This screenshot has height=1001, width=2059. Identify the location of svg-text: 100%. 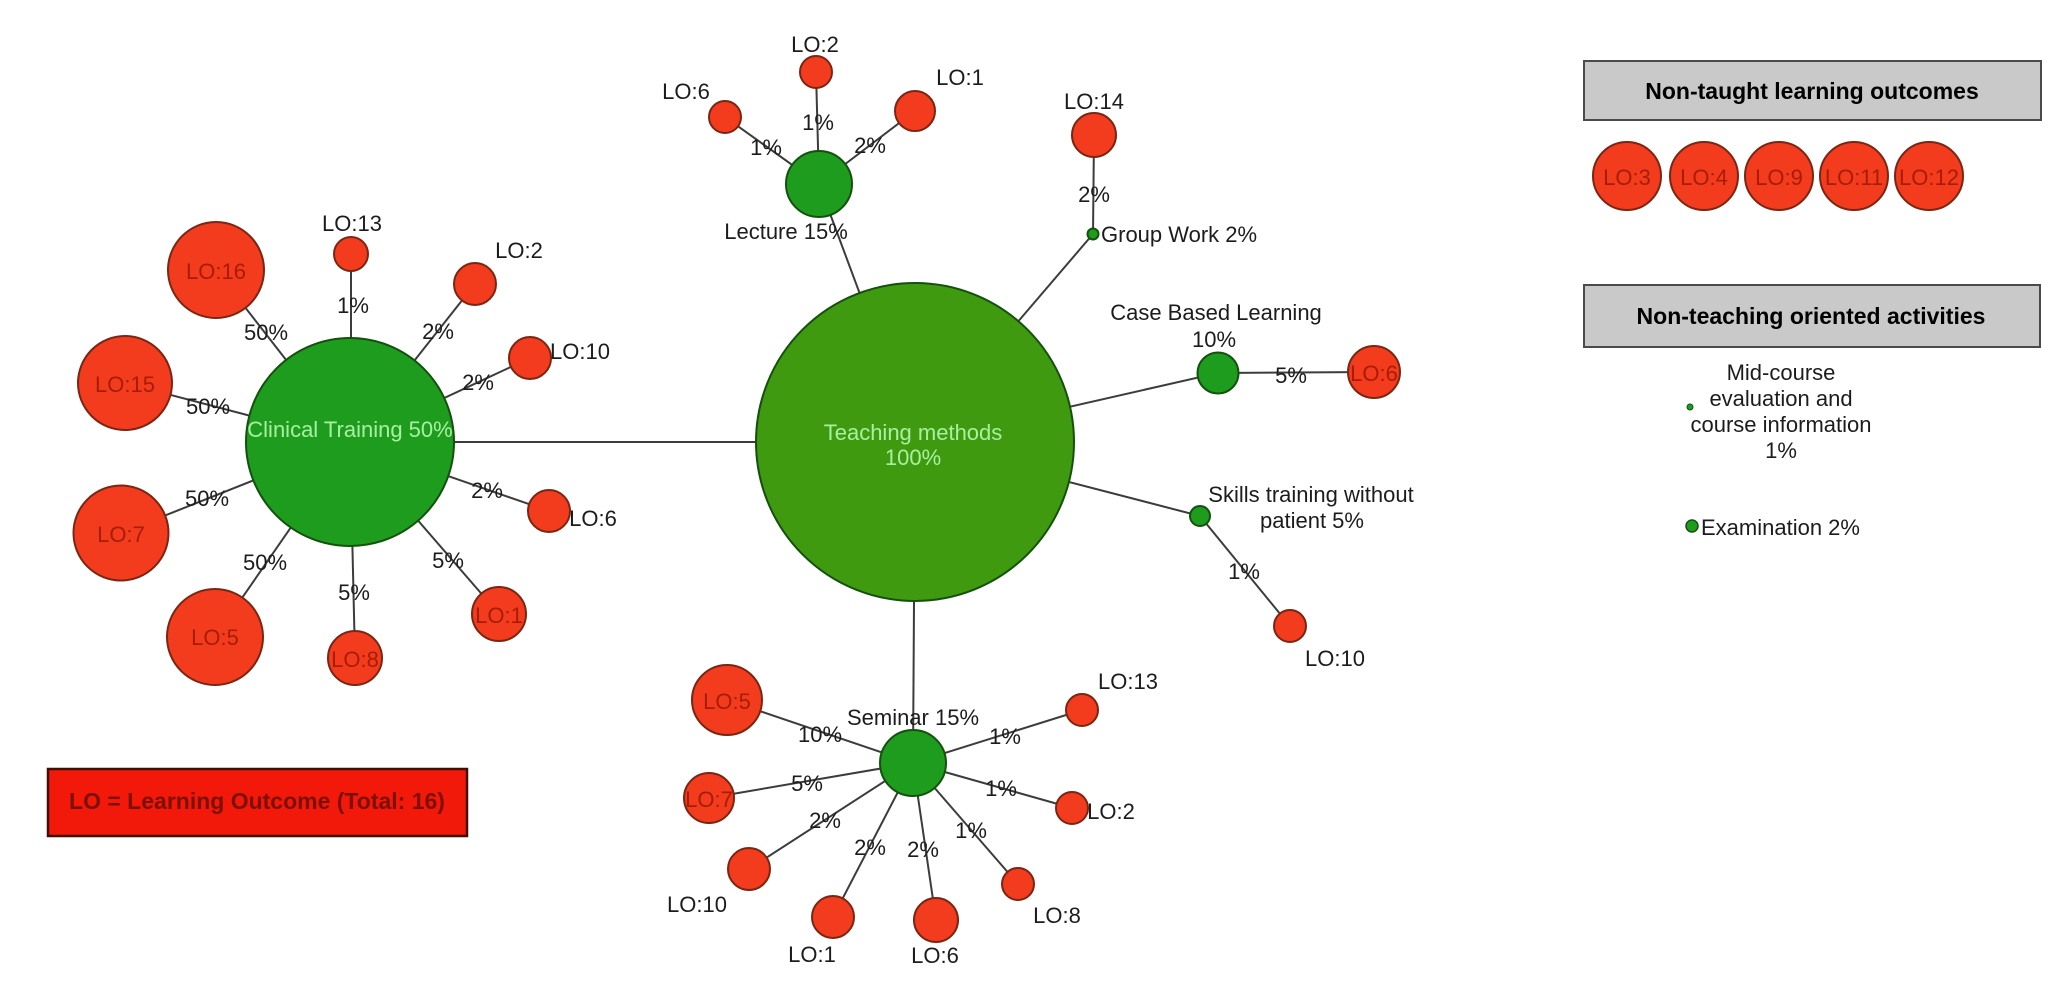
(913, 457).